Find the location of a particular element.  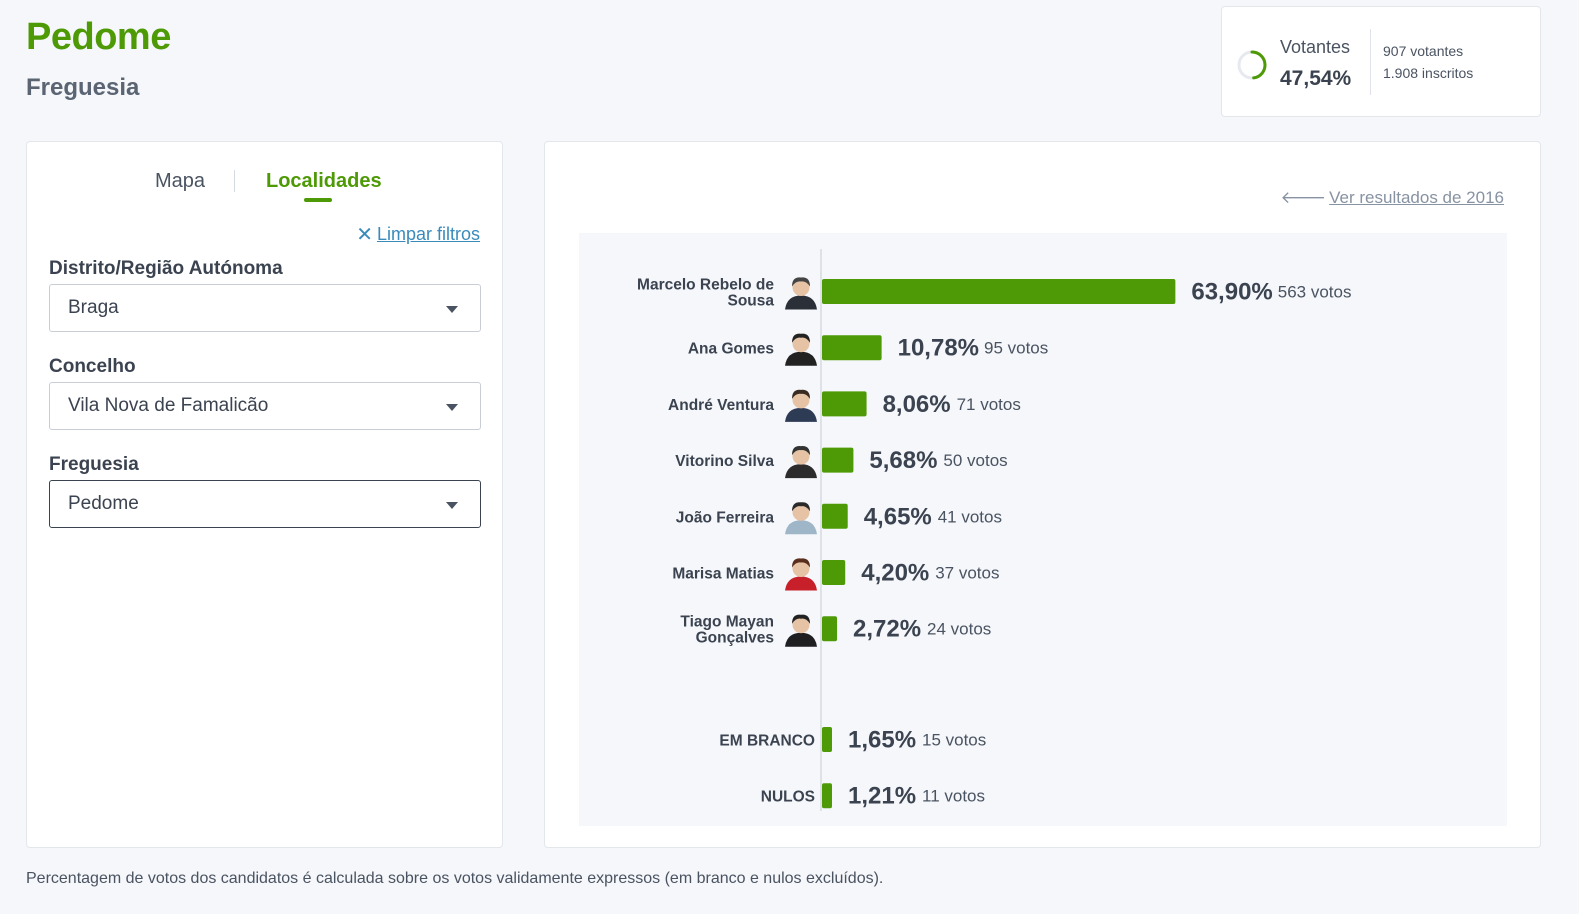

percent-label: 8,06% is located at coordinates (917, 404).